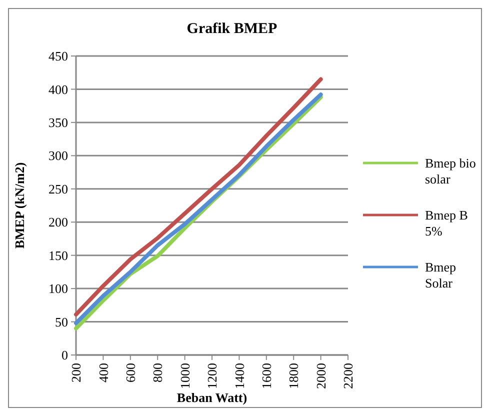 The image size is (490, 416). Describe the element at coordinates (58, 188) in the screenshot. I see `y-tick-label: 250` at that location.